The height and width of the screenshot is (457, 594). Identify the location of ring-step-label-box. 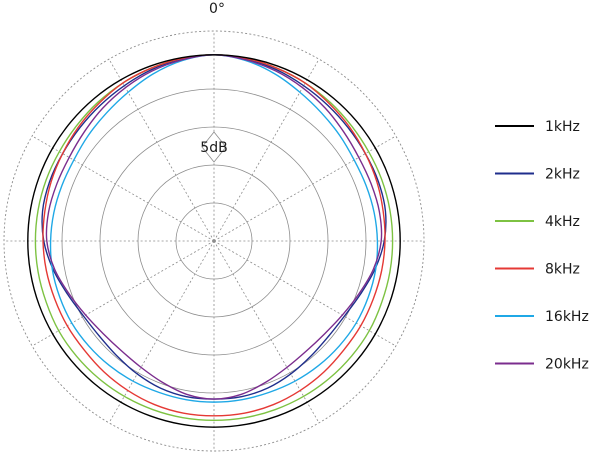
(214, 147).